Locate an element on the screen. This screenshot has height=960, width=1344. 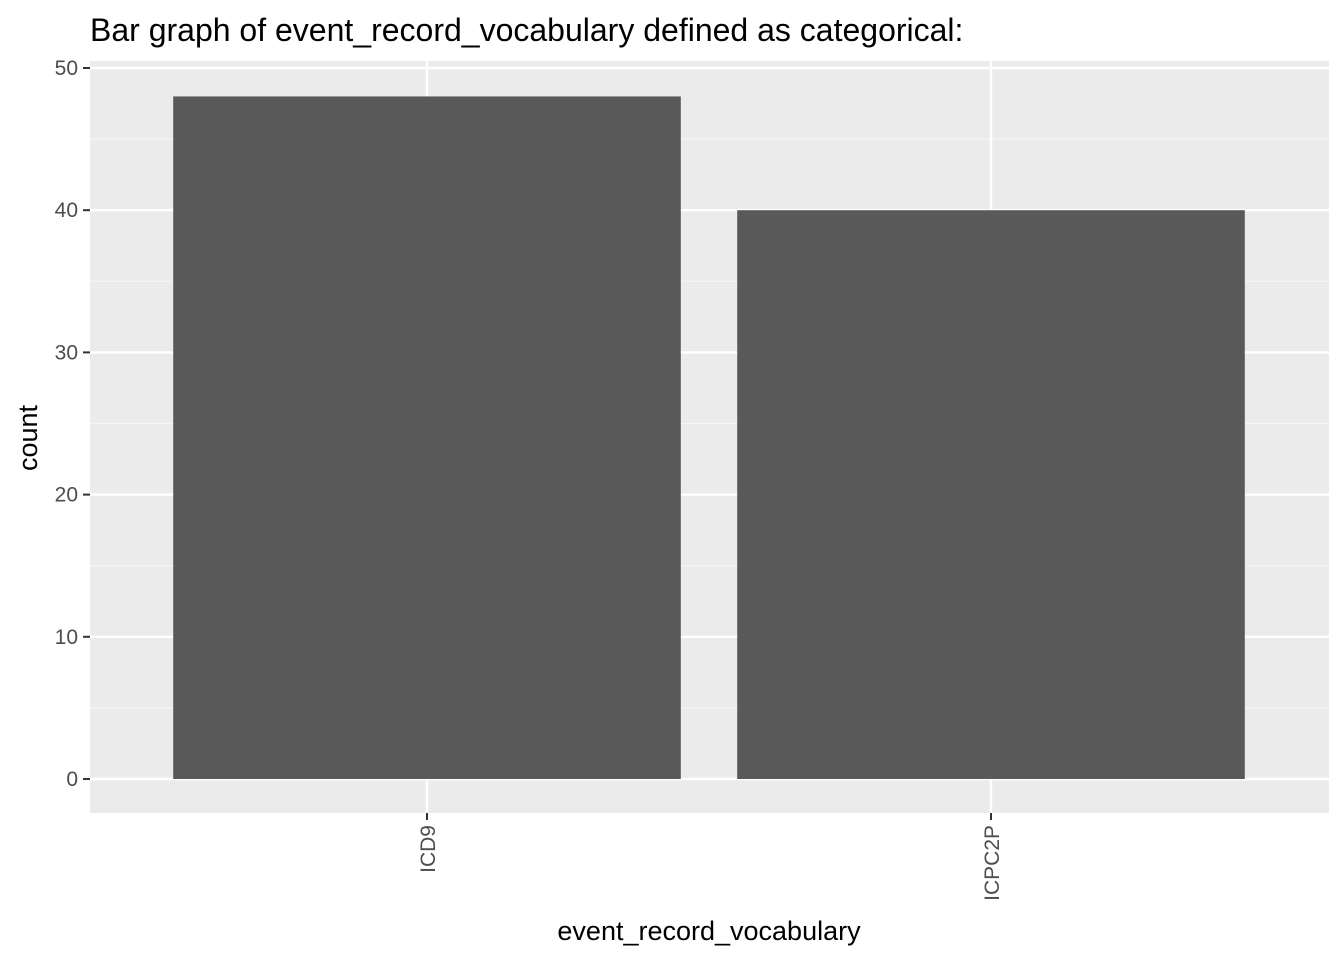
x-tick-label: ICD9 is located at coordinates (428, 849).